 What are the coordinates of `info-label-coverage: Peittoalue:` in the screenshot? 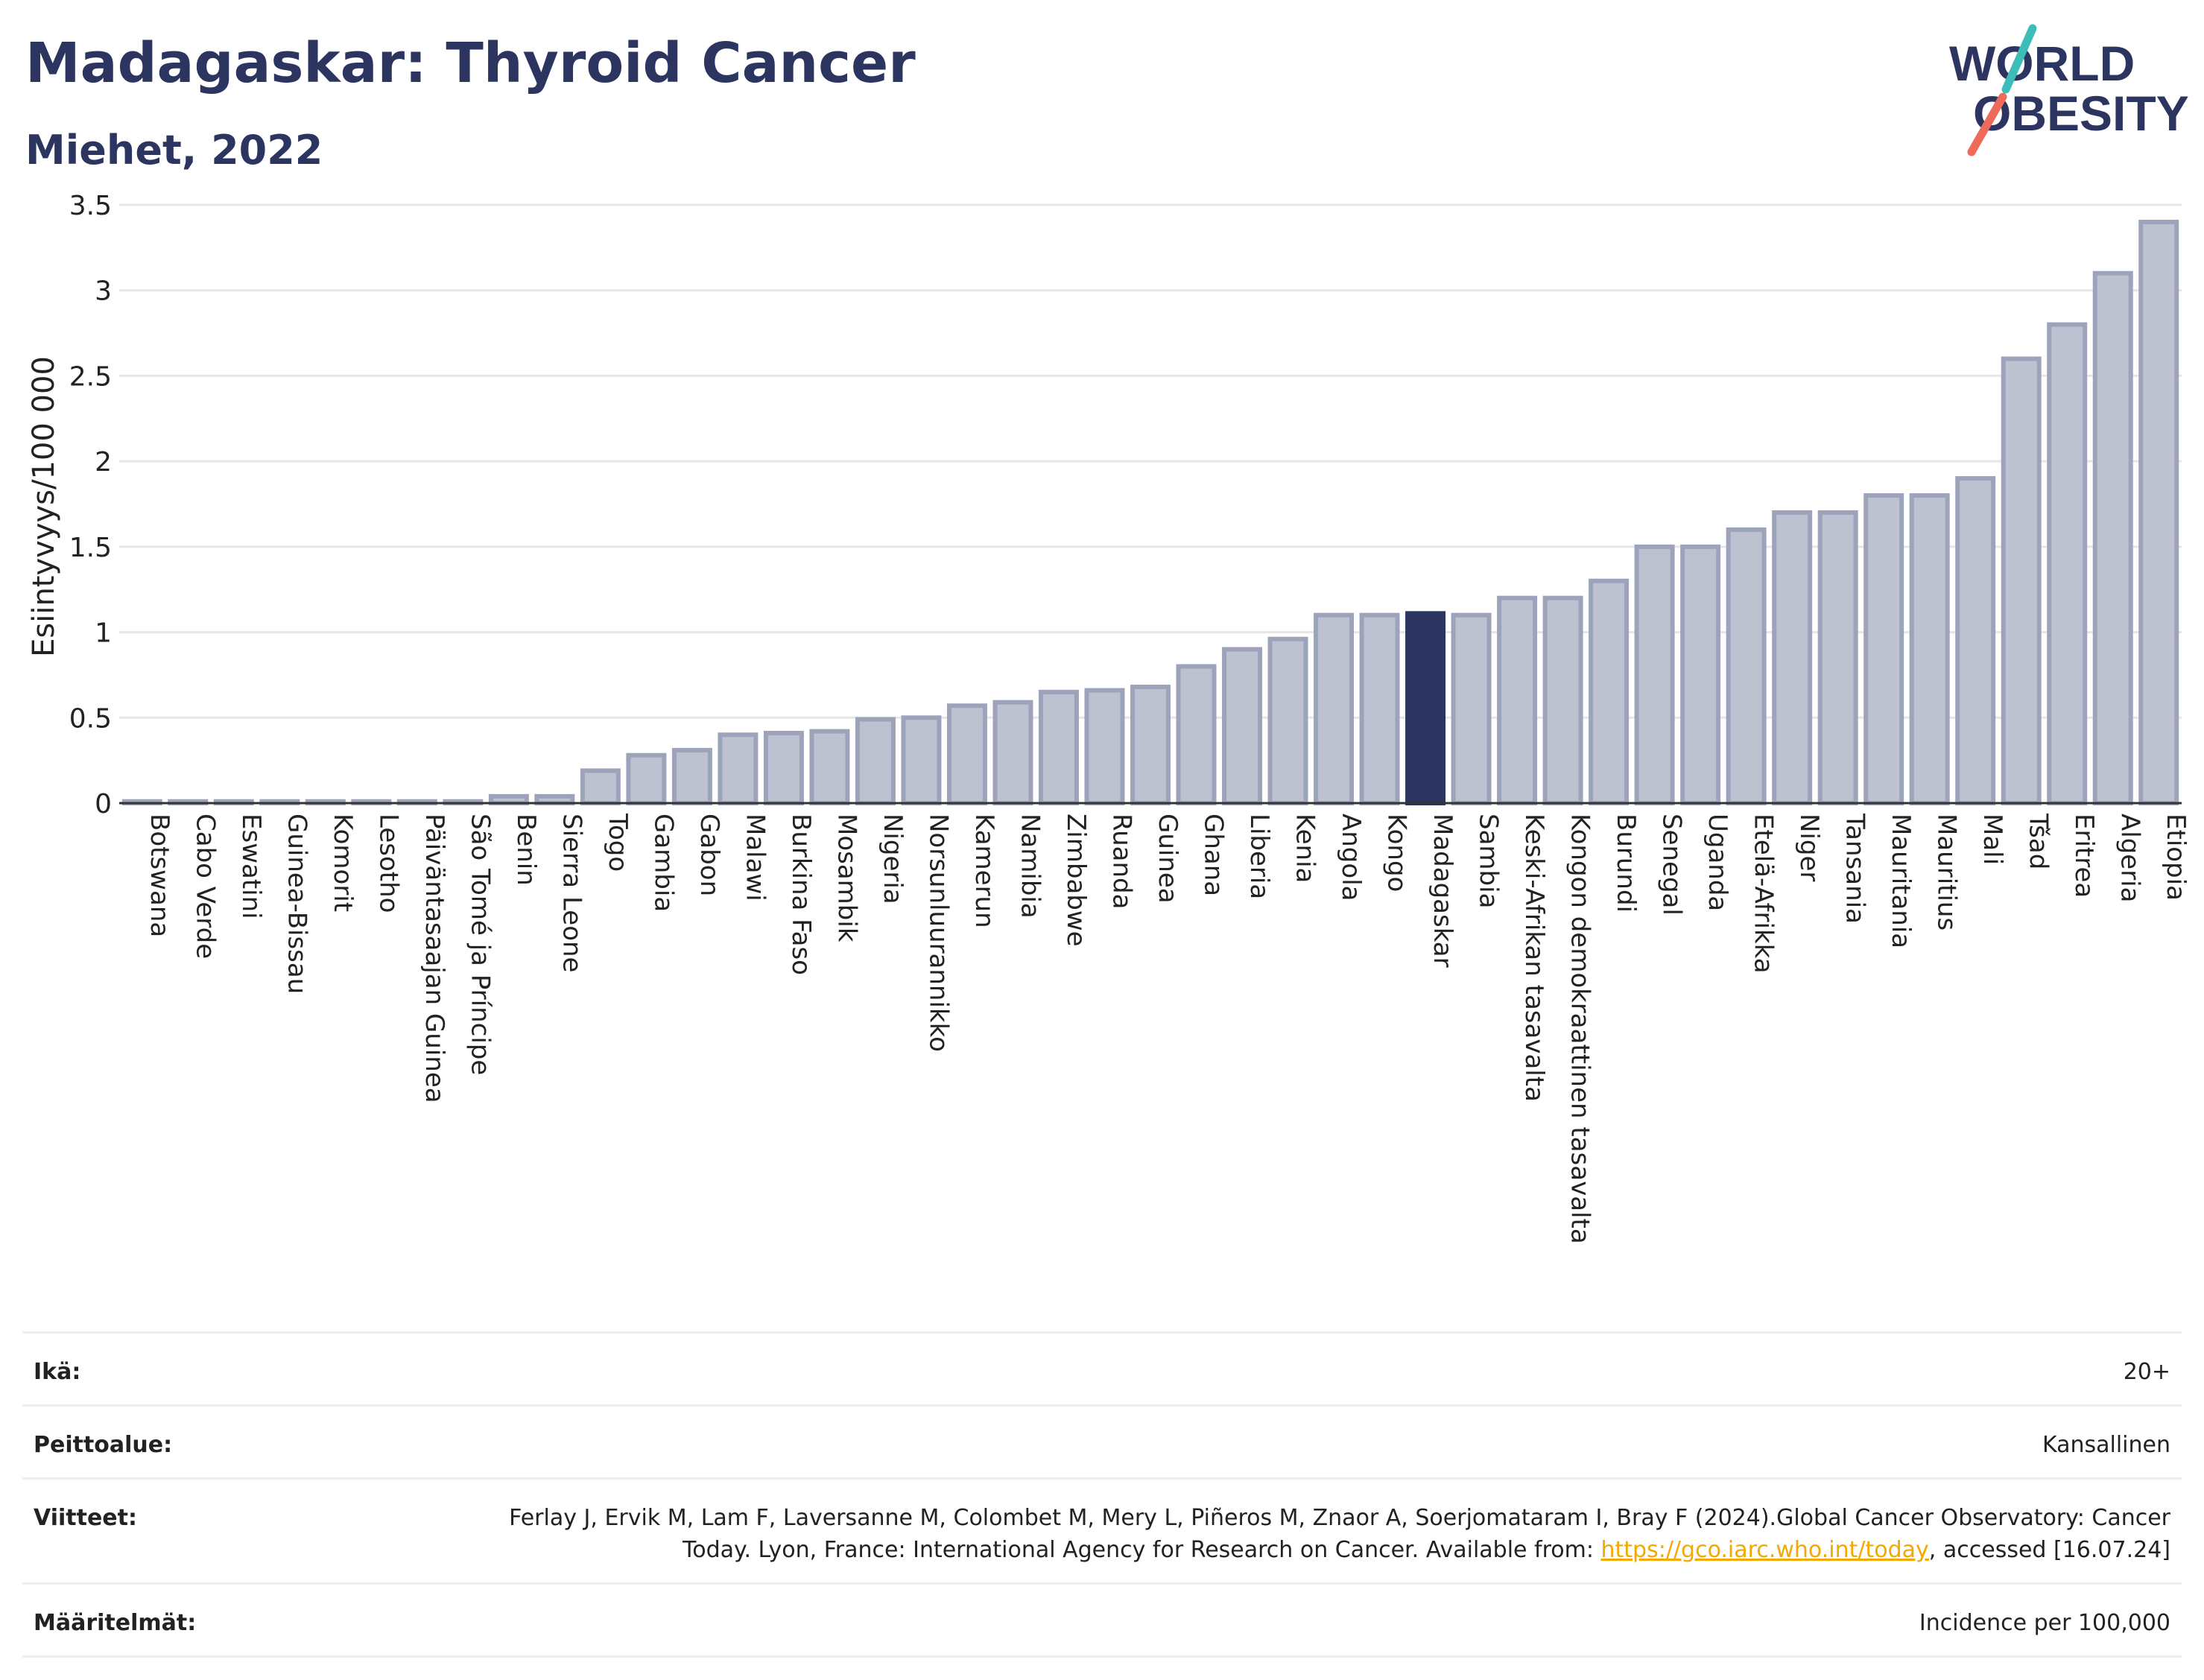 It's located at (103, 1445).